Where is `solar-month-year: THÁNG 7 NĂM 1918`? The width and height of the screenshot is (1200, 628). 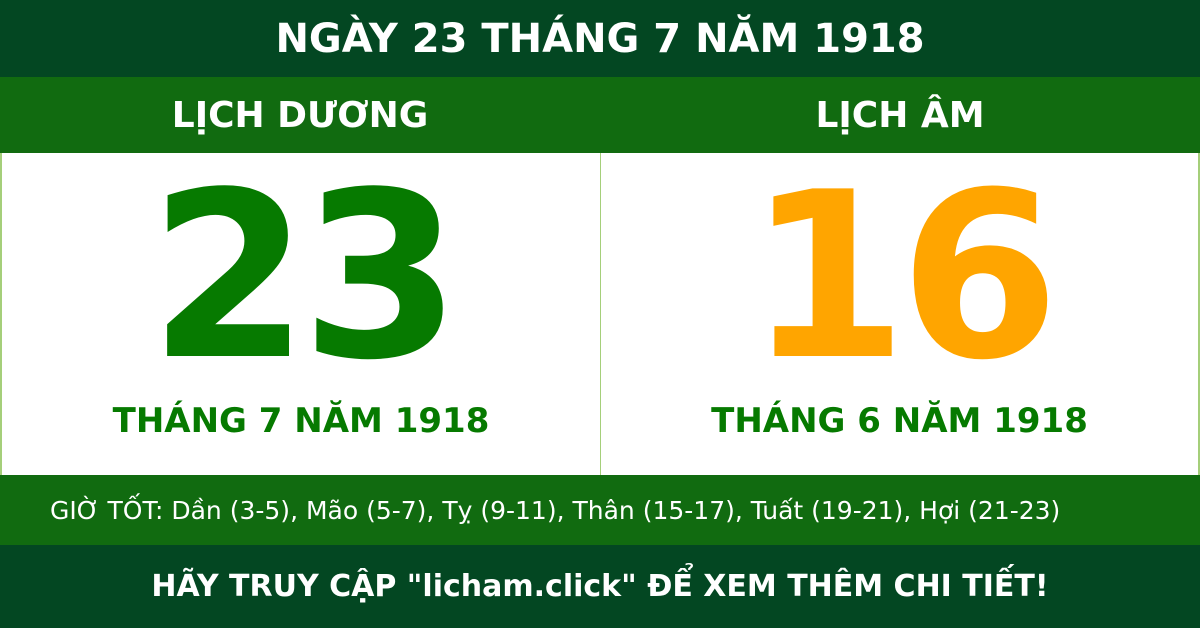 solar-month-year: THÁNG 7 NĂM 1918 is located at coordinates (301, 421).